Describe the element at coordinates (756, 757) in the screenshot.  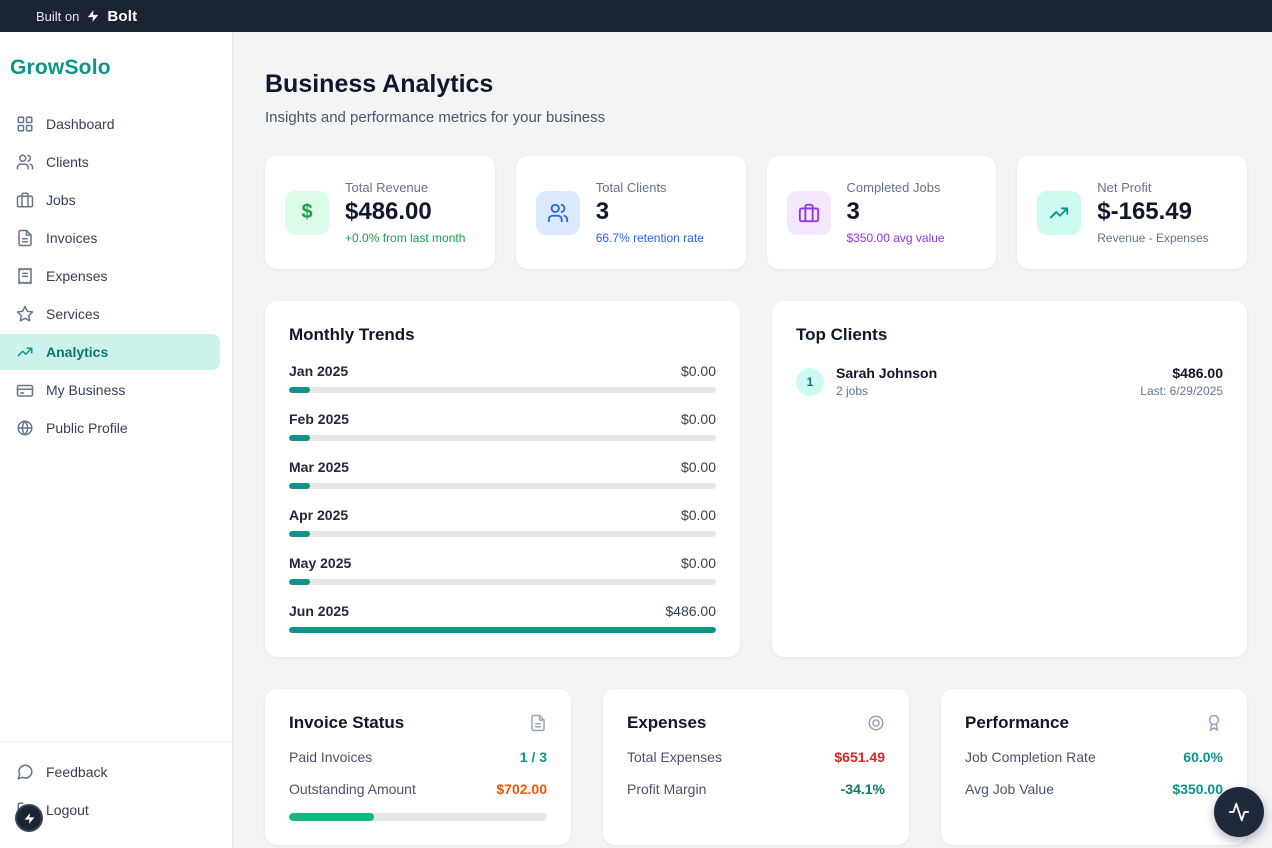
I see `kv-row: Total Expenses $651.49` at that location.